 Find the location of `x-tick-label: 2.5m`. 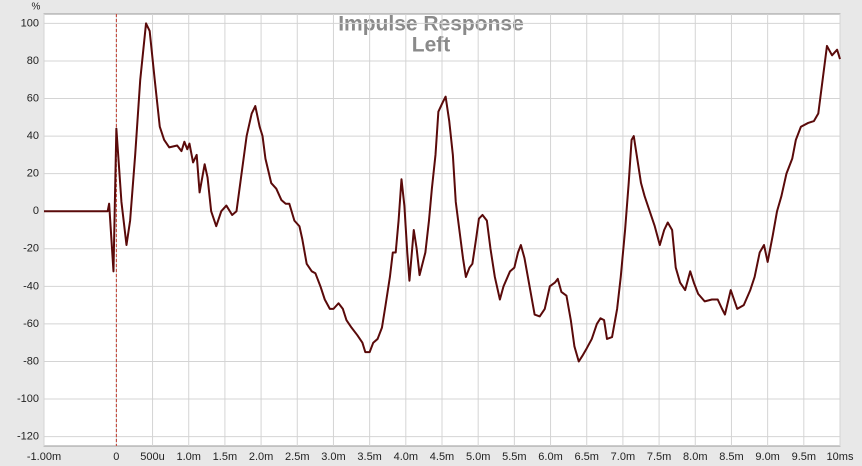

x-tick-label: 2.5m is located at coordinates (297, 457).